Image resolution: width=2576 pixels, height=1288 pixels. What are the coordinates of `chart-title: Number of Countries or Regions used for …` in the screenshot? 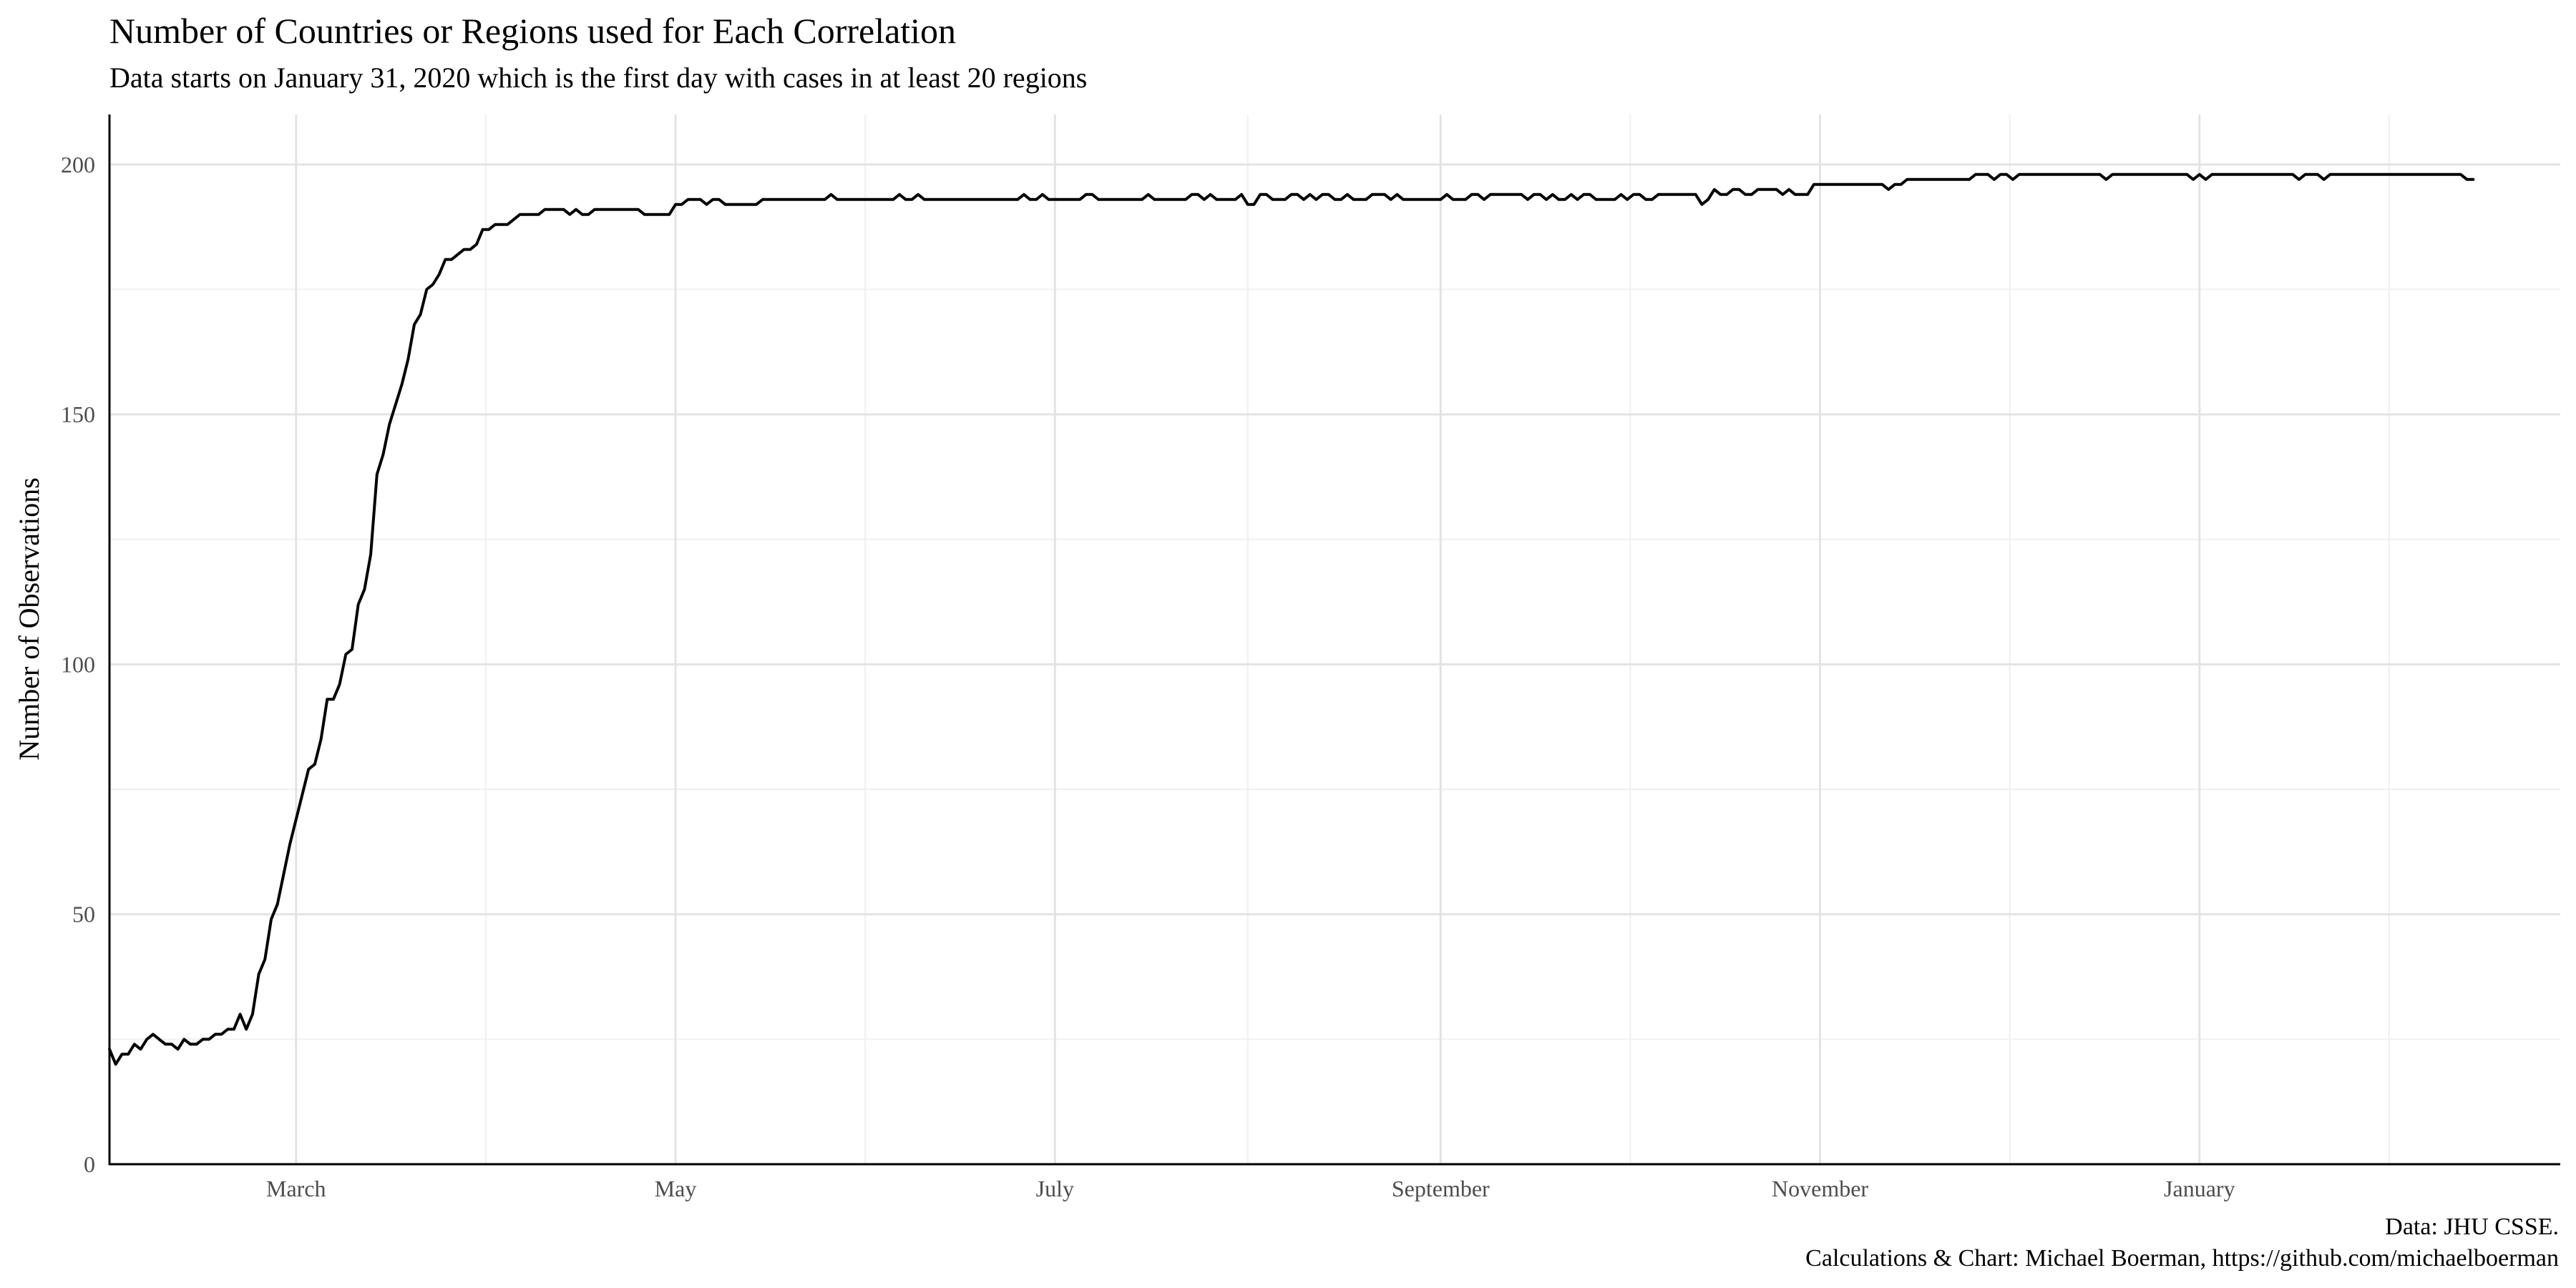 It's located at (533, 31).